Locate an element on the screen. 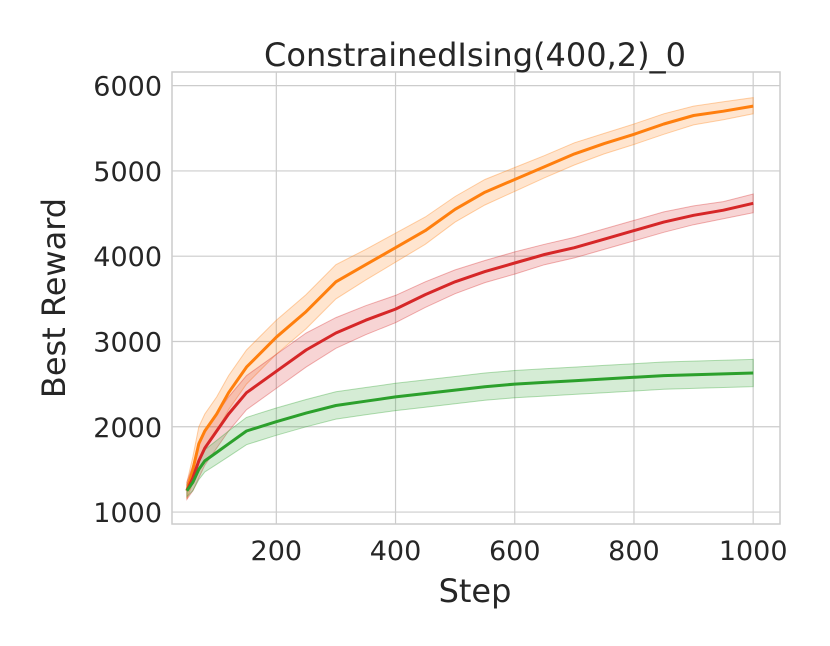 This screenshot has width=830, height=646. x-tick-labels: 200 400 600 800 1000 is located at coordinates (519, 551).